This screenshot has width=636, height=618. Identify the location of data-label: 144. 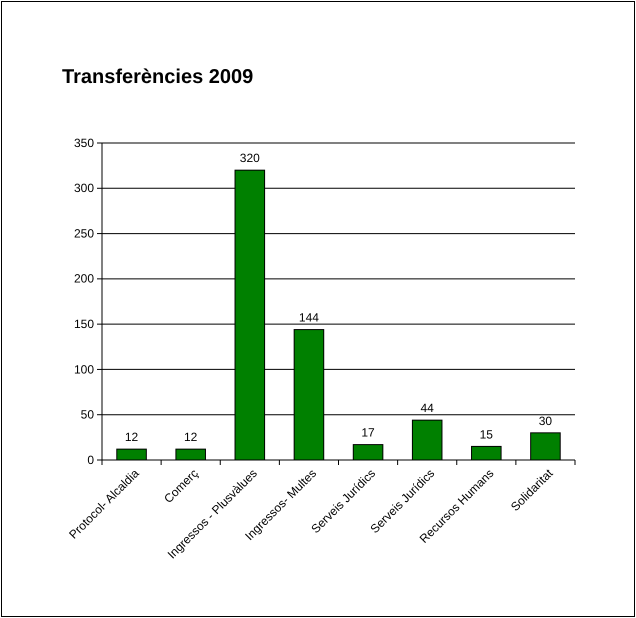
(309, 317).